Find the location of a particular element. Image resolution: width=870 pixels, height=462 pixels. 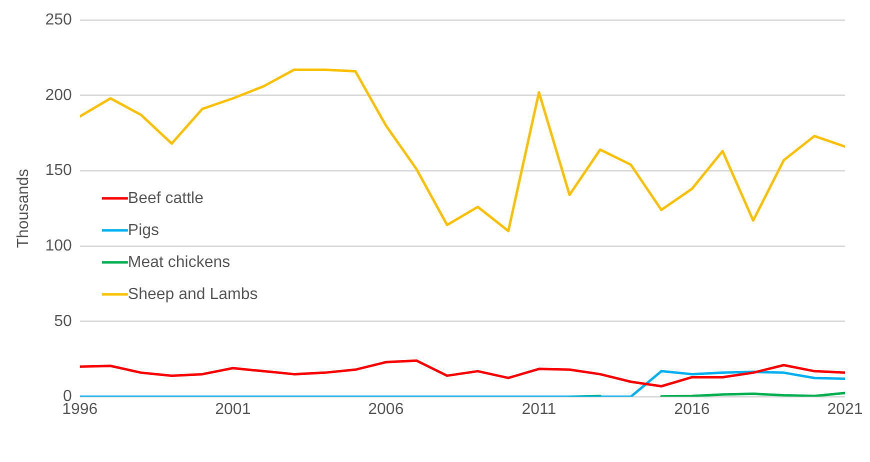

legend-label: Meat chickens is located at coordinates (179, 262).